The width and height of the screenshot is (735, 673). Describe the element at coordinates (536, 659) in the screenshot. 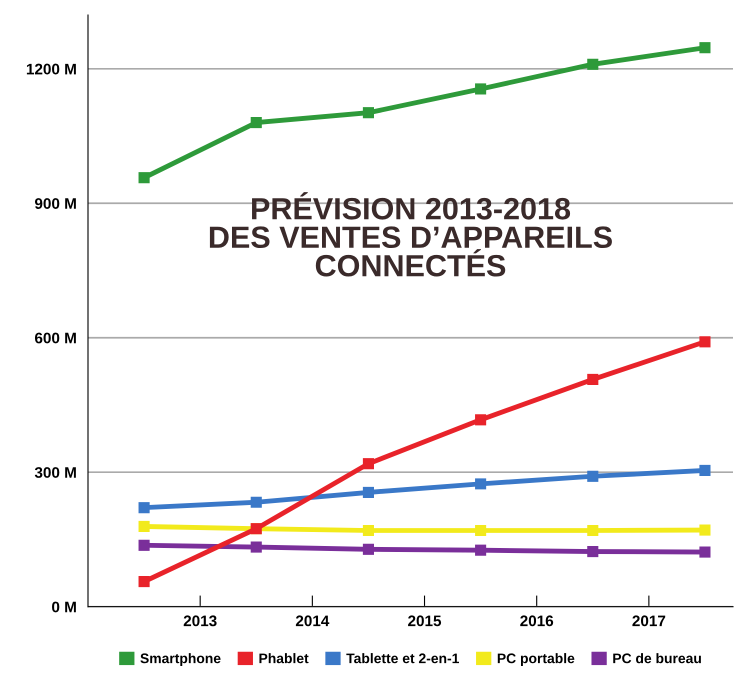

I see `legend-label: PC portable` at that location.